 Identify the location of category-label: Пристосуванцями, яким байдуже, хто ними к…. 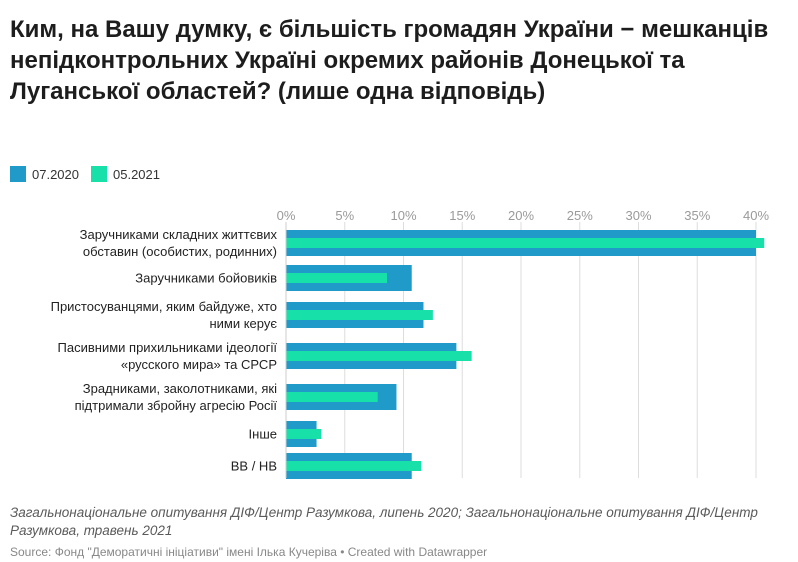
(164, 315).